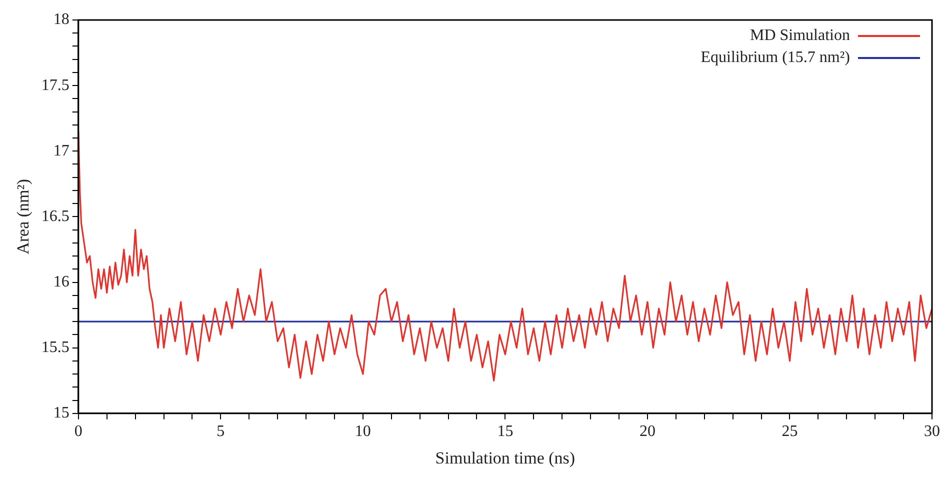  What do you see at coordinates (800, 35) in the screenshot?
I see `legend-label: MD Simulation` at bounding box center [800, 35].